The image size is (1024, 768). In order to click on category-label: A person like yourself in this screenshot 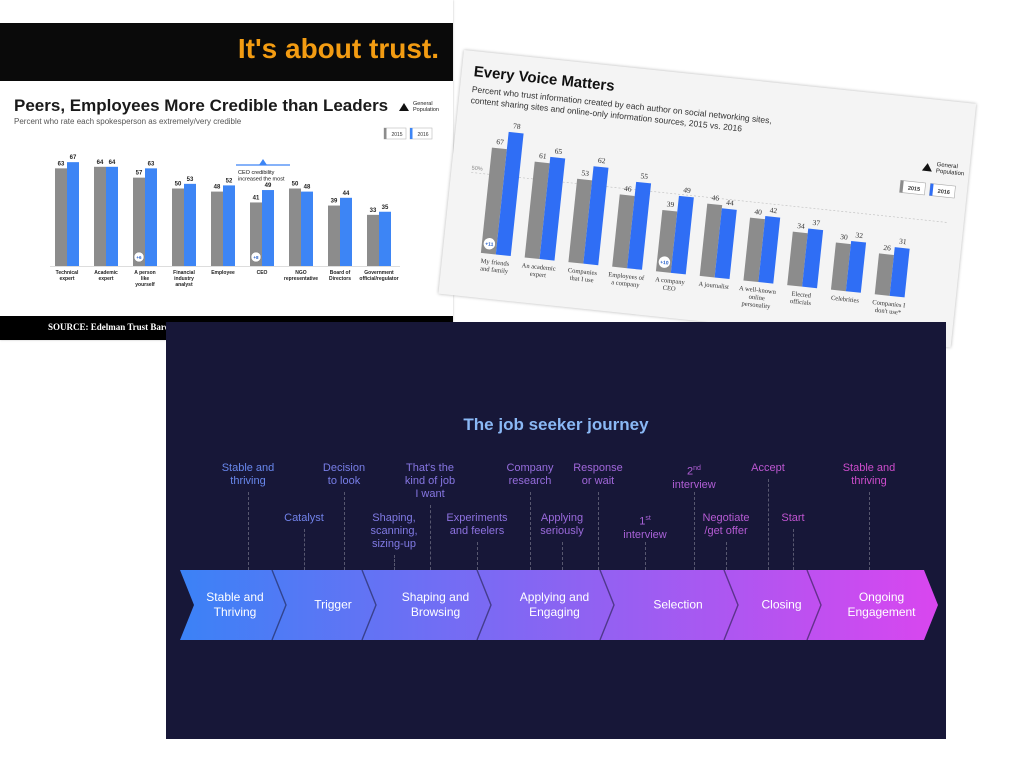, I will do `click(144, 279)`.